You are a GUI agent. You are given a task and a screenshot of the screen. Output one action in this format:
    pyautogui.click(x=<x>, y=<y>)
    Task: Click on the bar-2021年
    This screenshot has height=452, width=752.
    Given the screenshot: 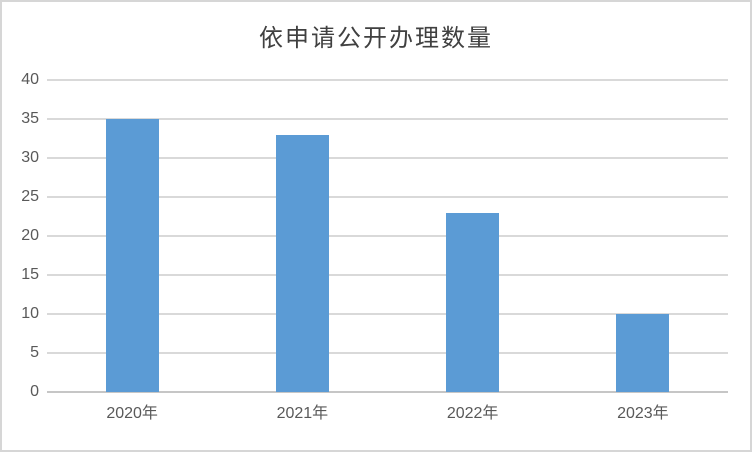 What is the action you would take?
    pyautogui.click(x=302, y=263)
    